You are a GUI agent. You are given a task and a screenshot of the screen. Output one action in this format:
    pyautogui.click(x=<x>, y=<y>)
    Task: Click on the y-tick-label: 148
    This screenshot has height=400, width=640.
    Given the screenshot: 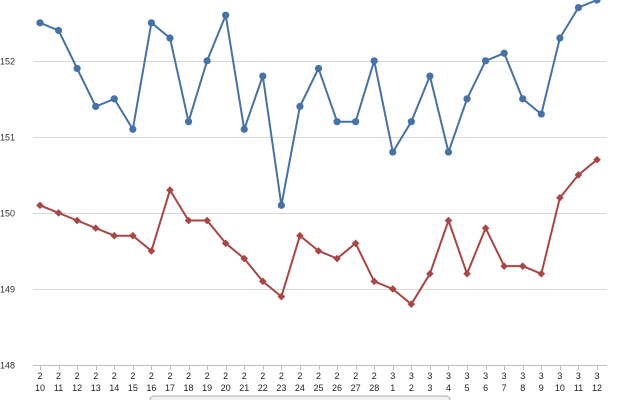 What is the action you would take?
    pyautogui.click(x=7, y=366)
    